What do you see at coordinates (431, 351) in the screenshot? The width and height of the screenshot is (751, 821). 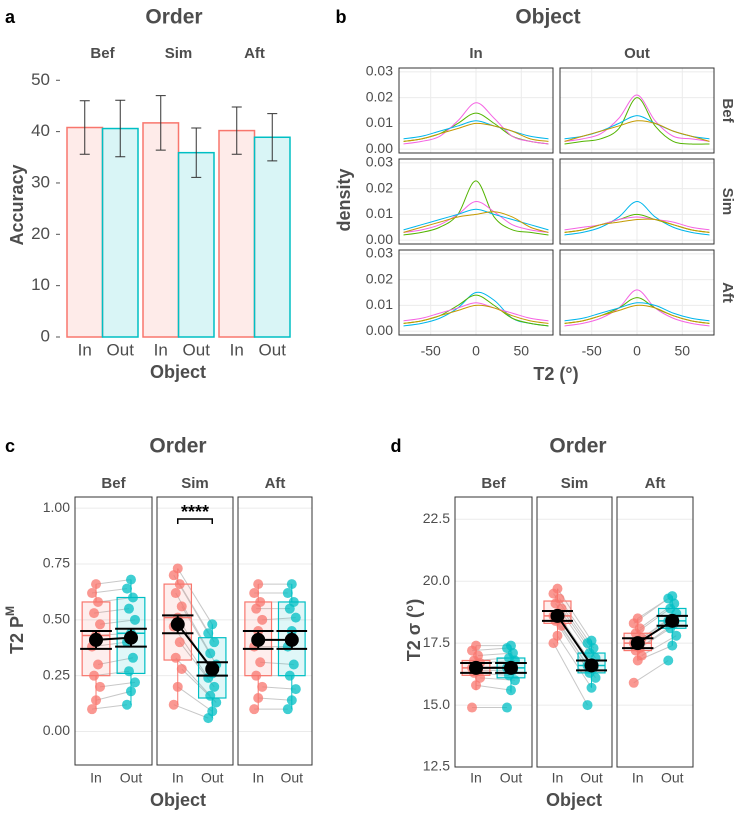 I see `x-tick-label: -50` at bounding box center [431, 351].